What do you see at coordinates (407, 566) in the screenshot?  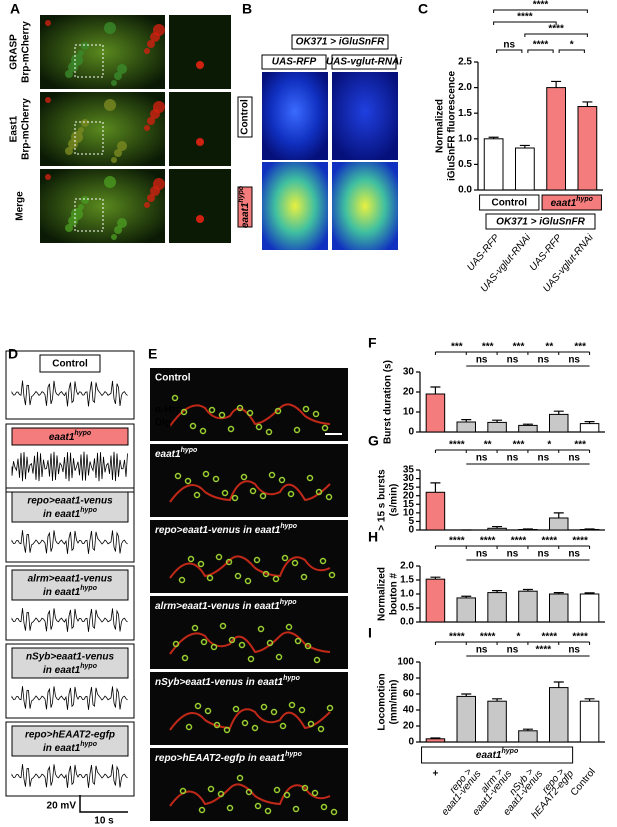 I see `y-tick-label: 2.0` at bounding box center [407, 566].